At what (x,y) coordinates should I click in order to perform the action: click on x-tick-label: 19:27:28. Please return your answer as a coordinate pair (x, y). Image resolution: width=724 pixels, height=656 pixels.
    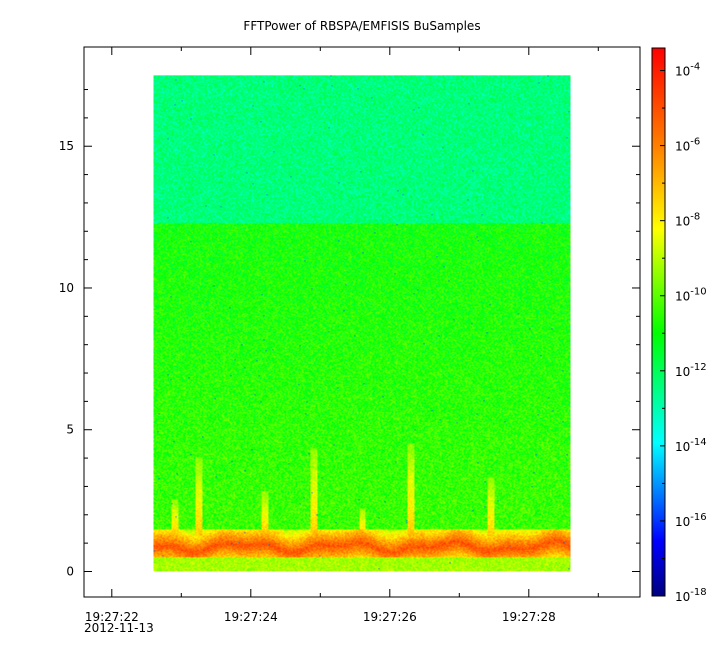
    Looking at the image, I should click on (529, 617).